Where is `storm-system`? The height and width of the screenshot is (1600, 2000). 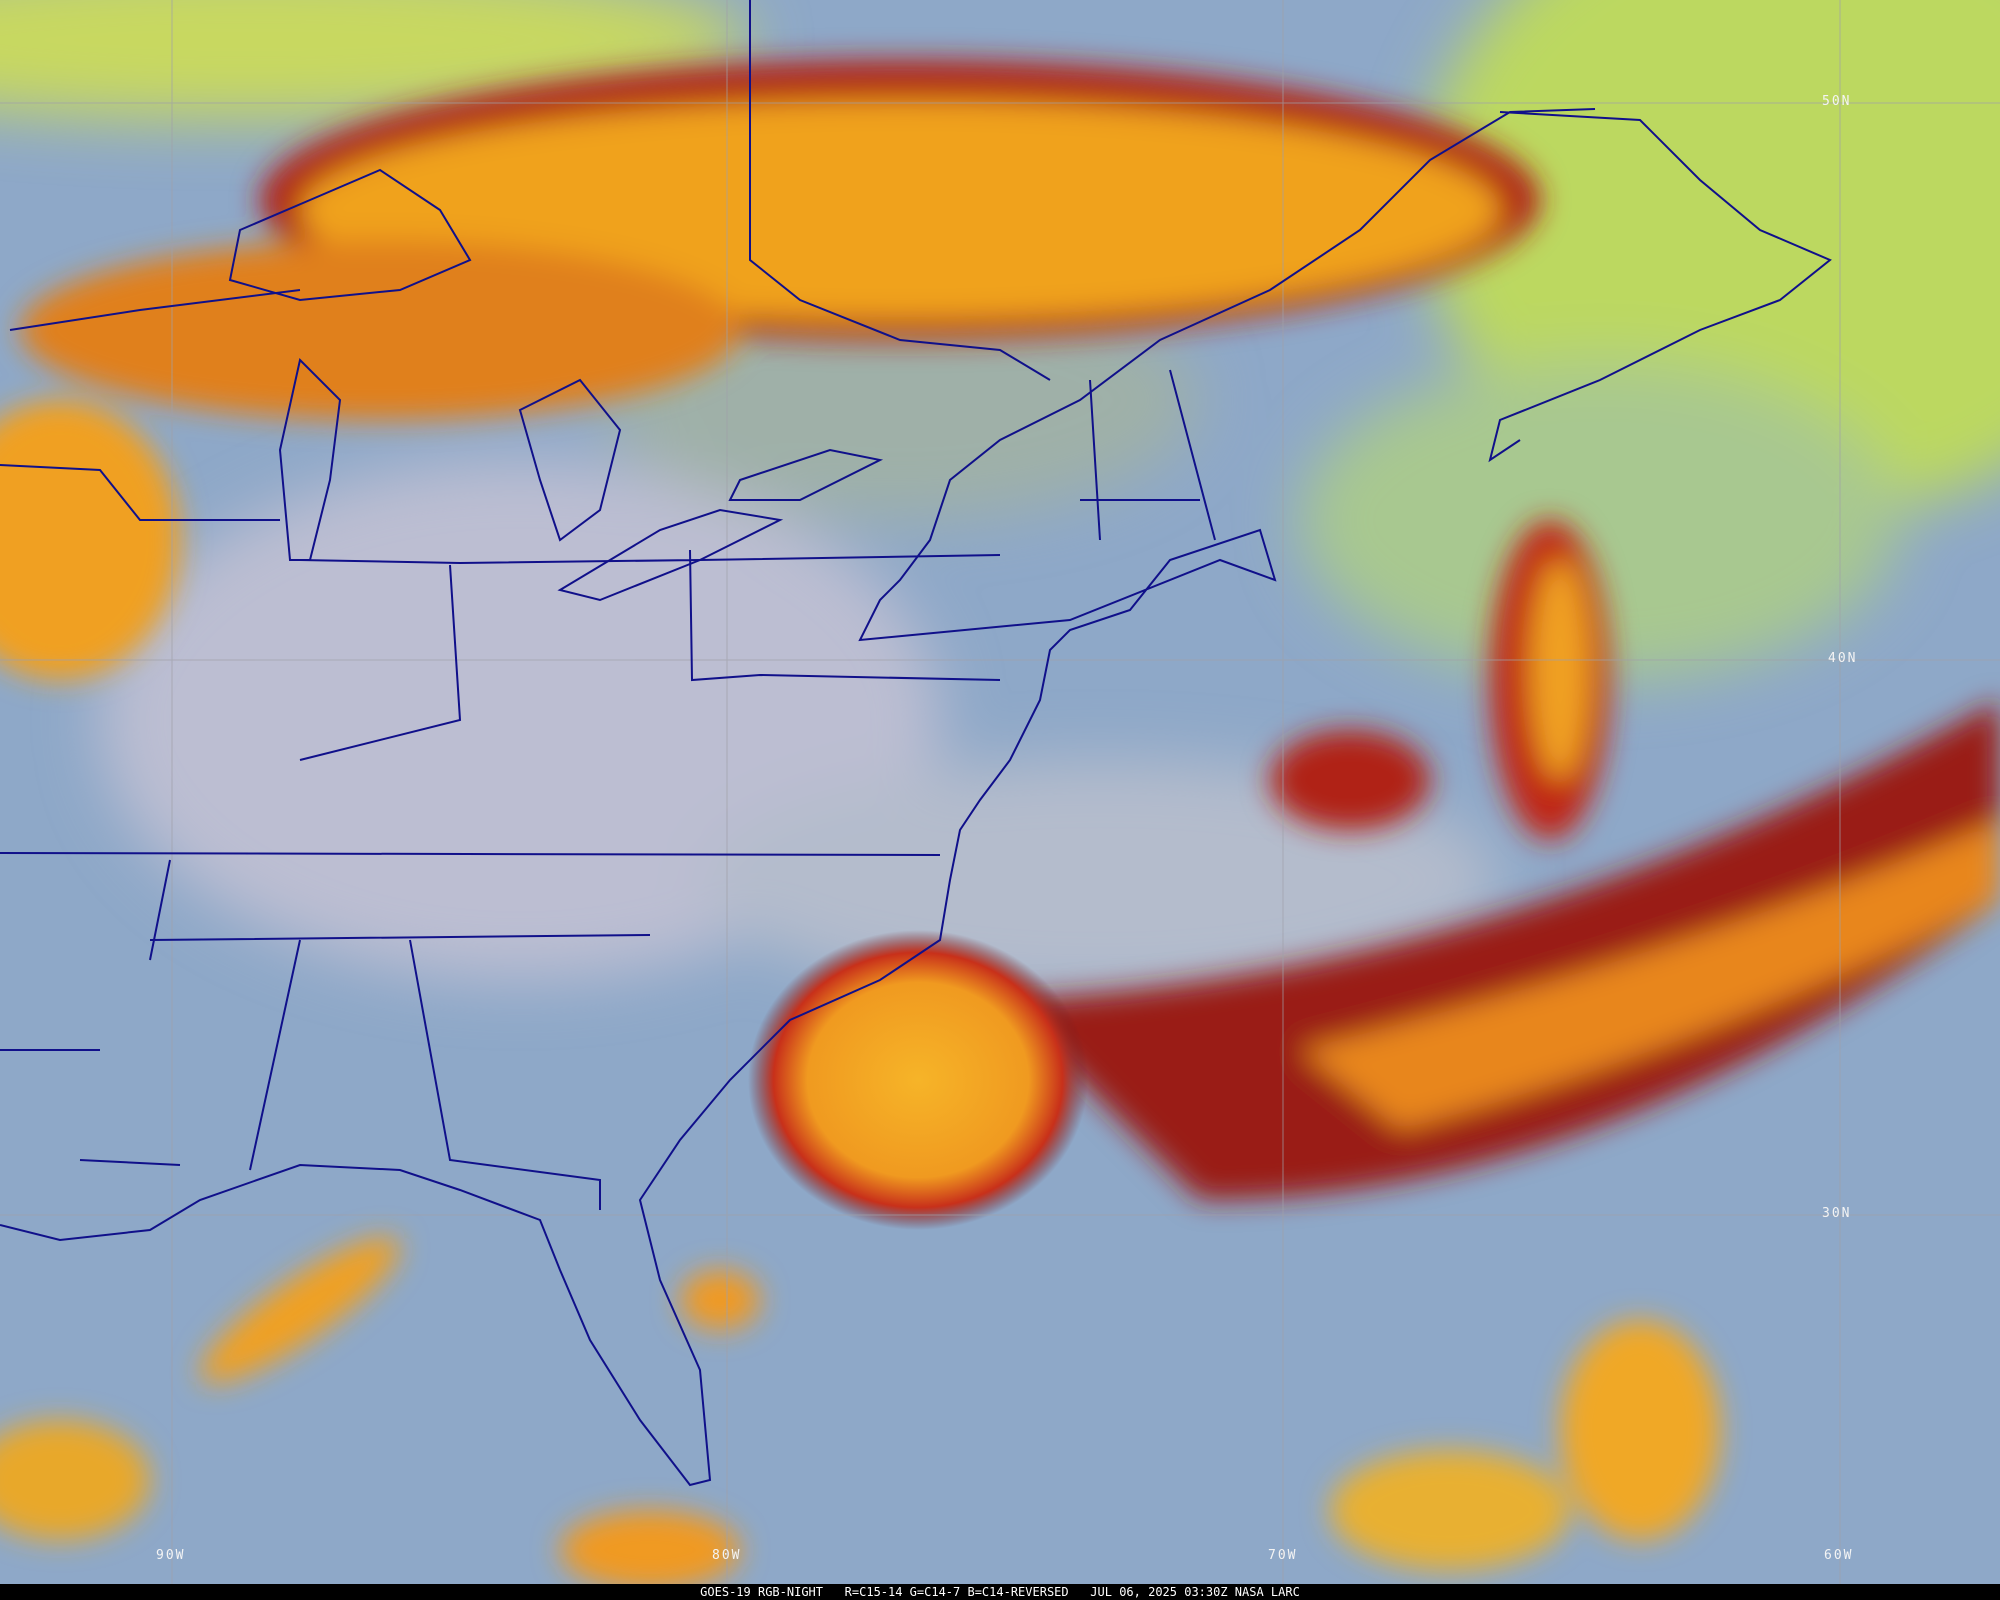 storm-system is located at coordinates (918, 1080).